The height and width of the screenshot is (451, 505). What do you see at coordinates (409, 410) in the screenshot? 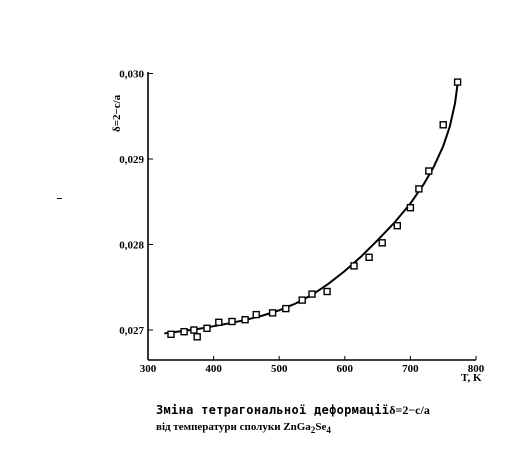
I see `caption-formula: δ=2−c/a` at bounding box center [409, 410].